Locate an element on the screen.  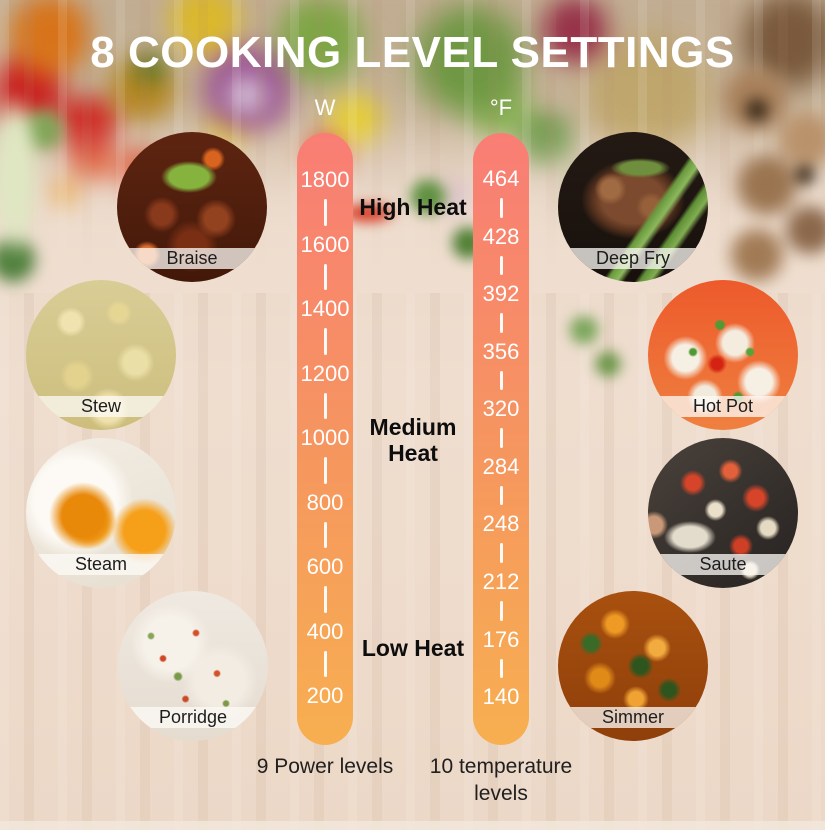
dish-circle-stew: Stew is located at coordinates (101, 355).